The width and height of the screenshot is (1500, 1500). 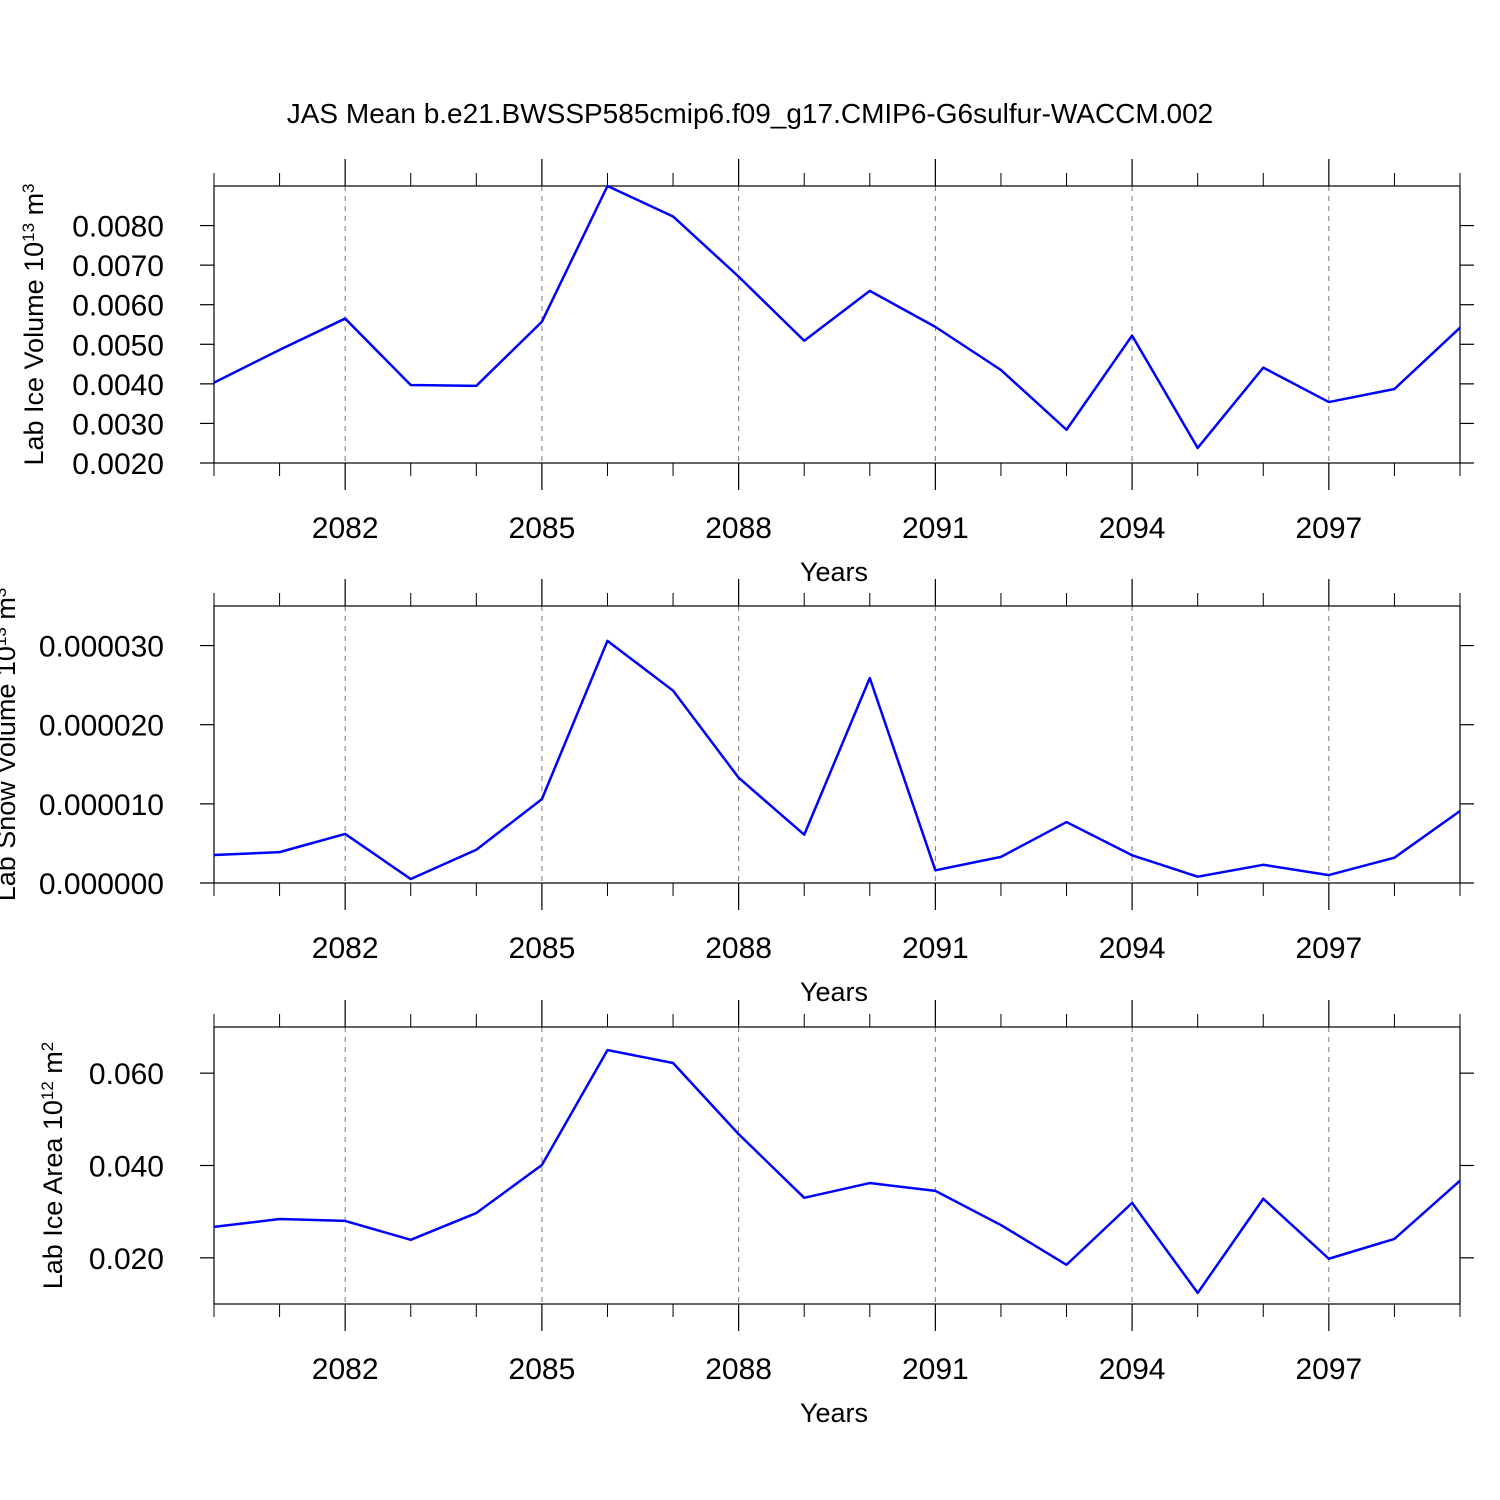 What do you see at coordinates (126, 1074) in the screenshot?
I see `y-tick-label: 0.060` at bounding box center [126, 1074].